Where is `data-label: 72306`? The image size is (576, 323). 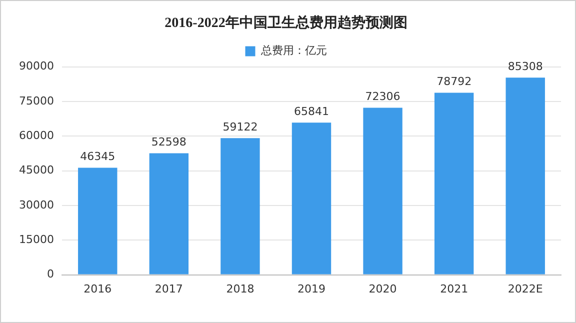 data-label: 72306 is located at coordinates (382, 97).